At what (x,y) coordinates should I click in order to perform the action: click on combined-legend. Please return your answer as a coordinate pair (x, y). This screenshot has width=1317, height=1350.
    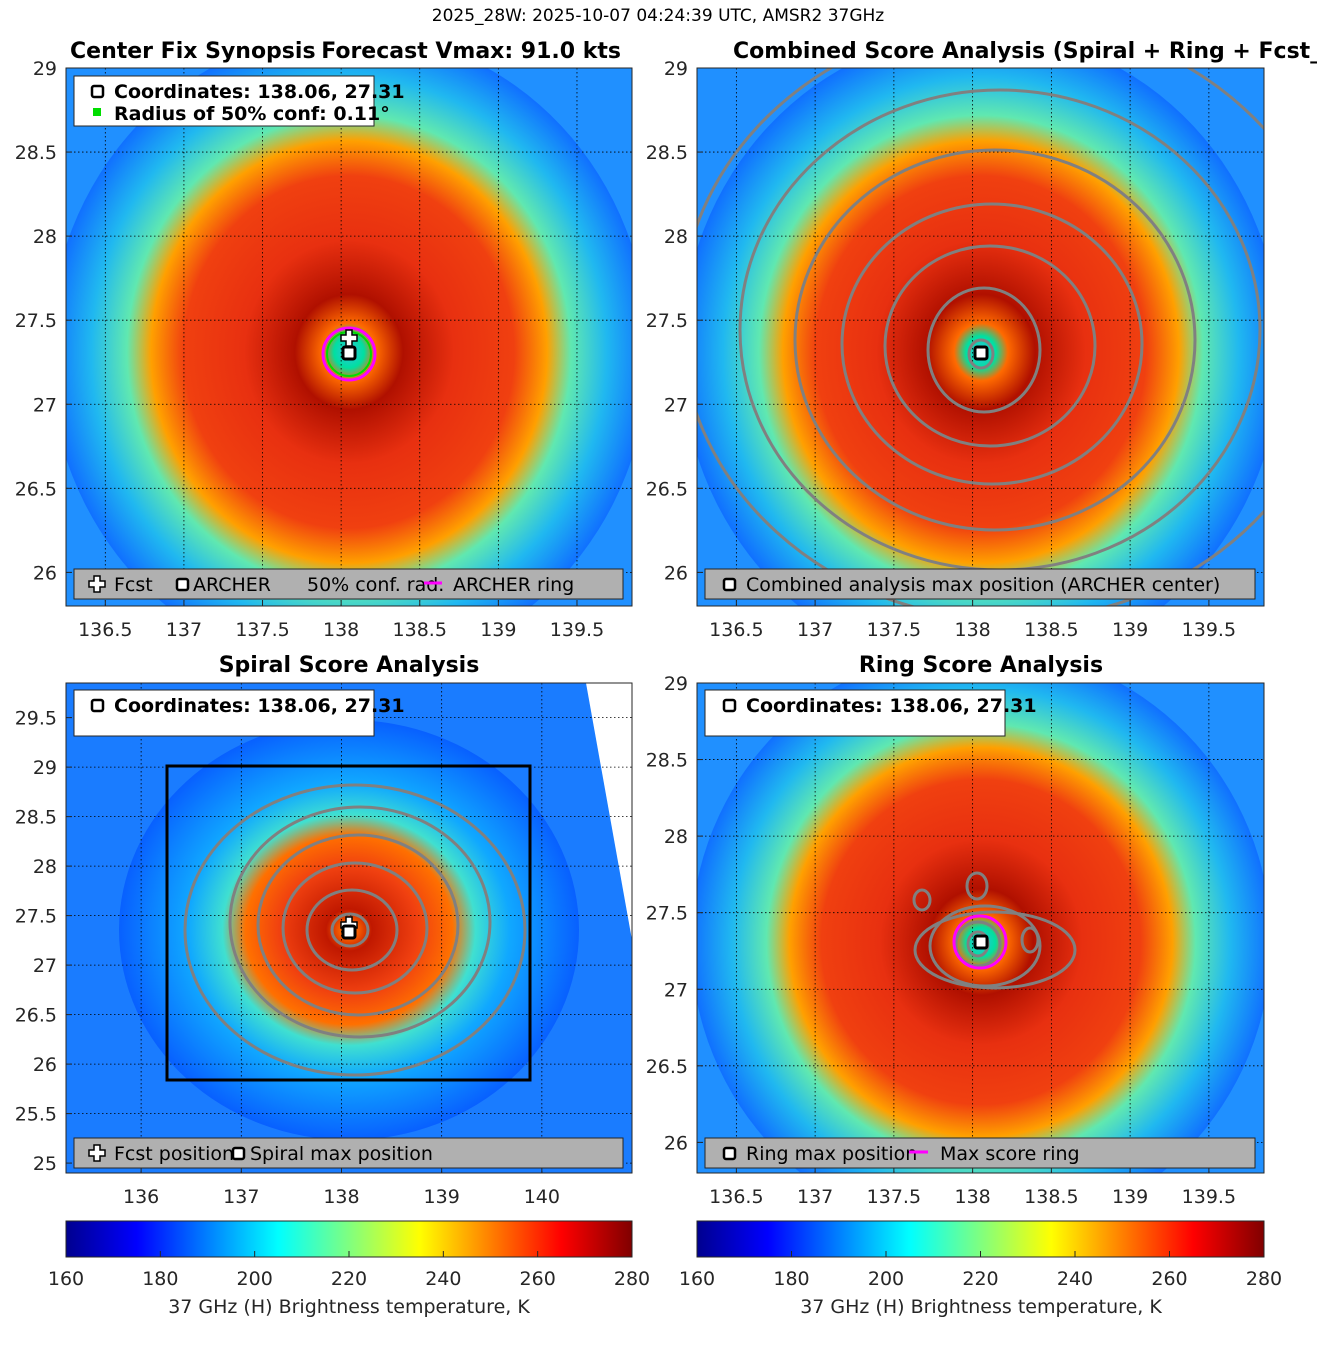
    Looking at the image, I should click on (980, 584).